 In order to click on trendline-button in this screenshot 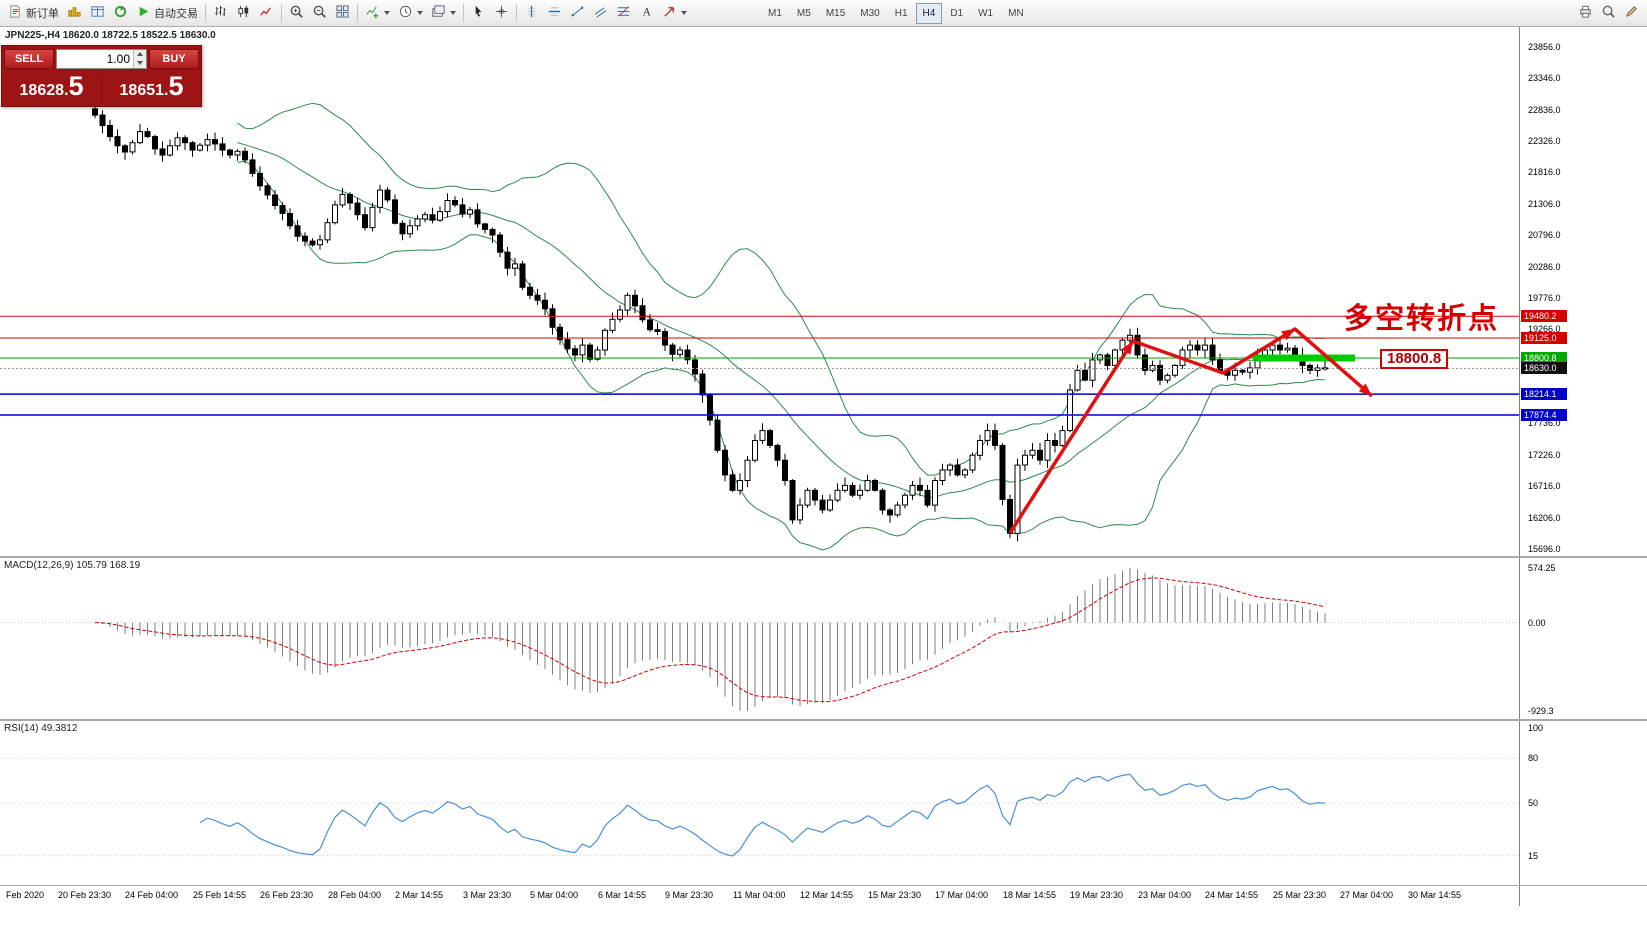, I will do `click(577, 13)`.